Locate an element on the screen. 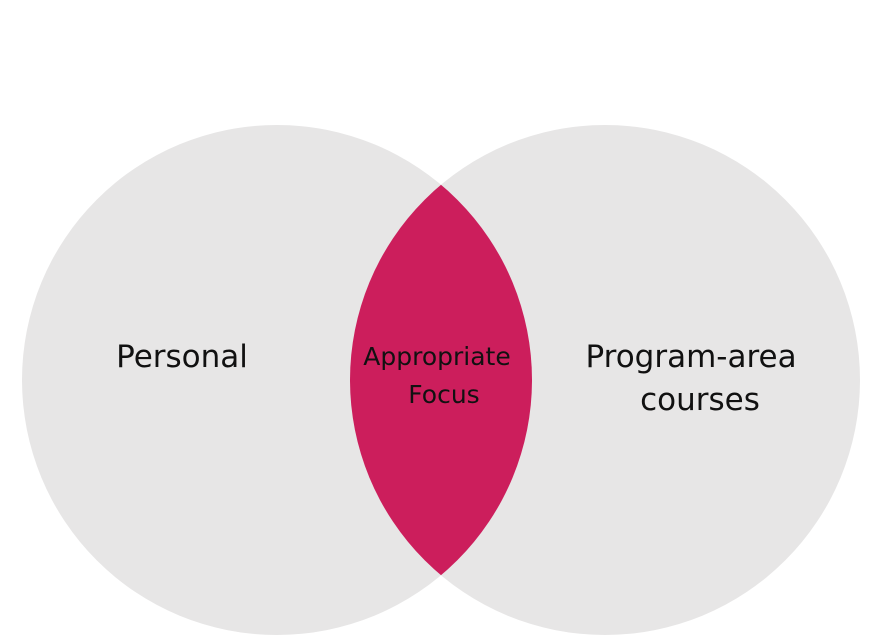 Image resolution: width=880 pixels, height=636 pixels. right-label-line-1: Program-area is located at coordinates (691, 357).